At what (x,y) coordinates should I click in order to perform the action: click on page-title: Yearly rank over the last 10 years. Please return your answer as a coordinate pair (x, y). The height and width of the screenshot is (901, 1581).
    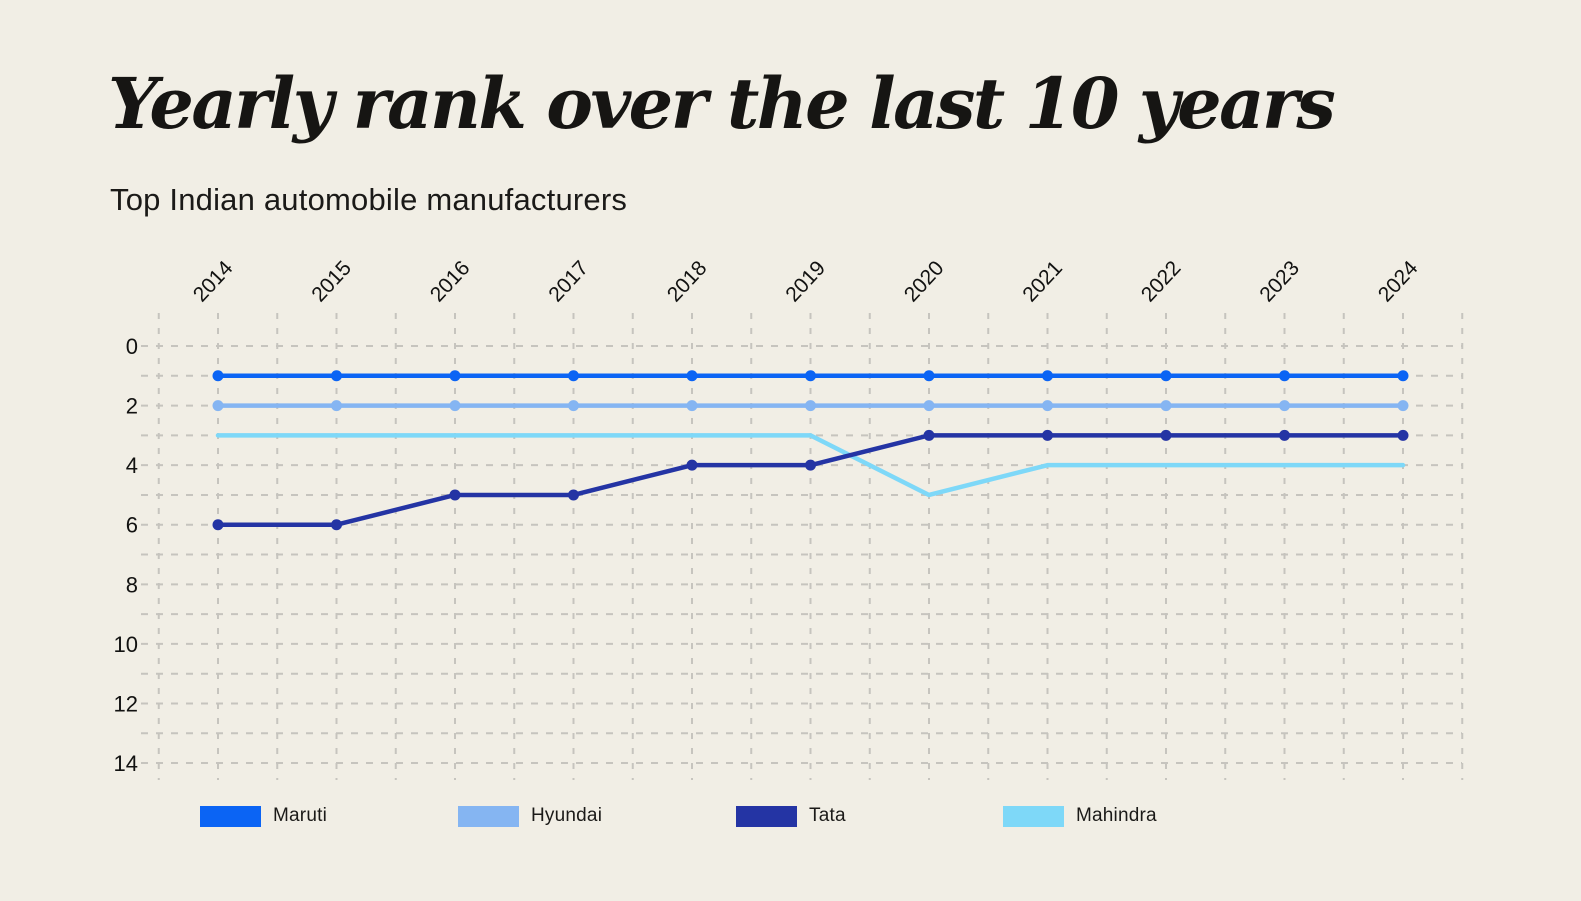
    Looking at the image, I should click on (722, 103).